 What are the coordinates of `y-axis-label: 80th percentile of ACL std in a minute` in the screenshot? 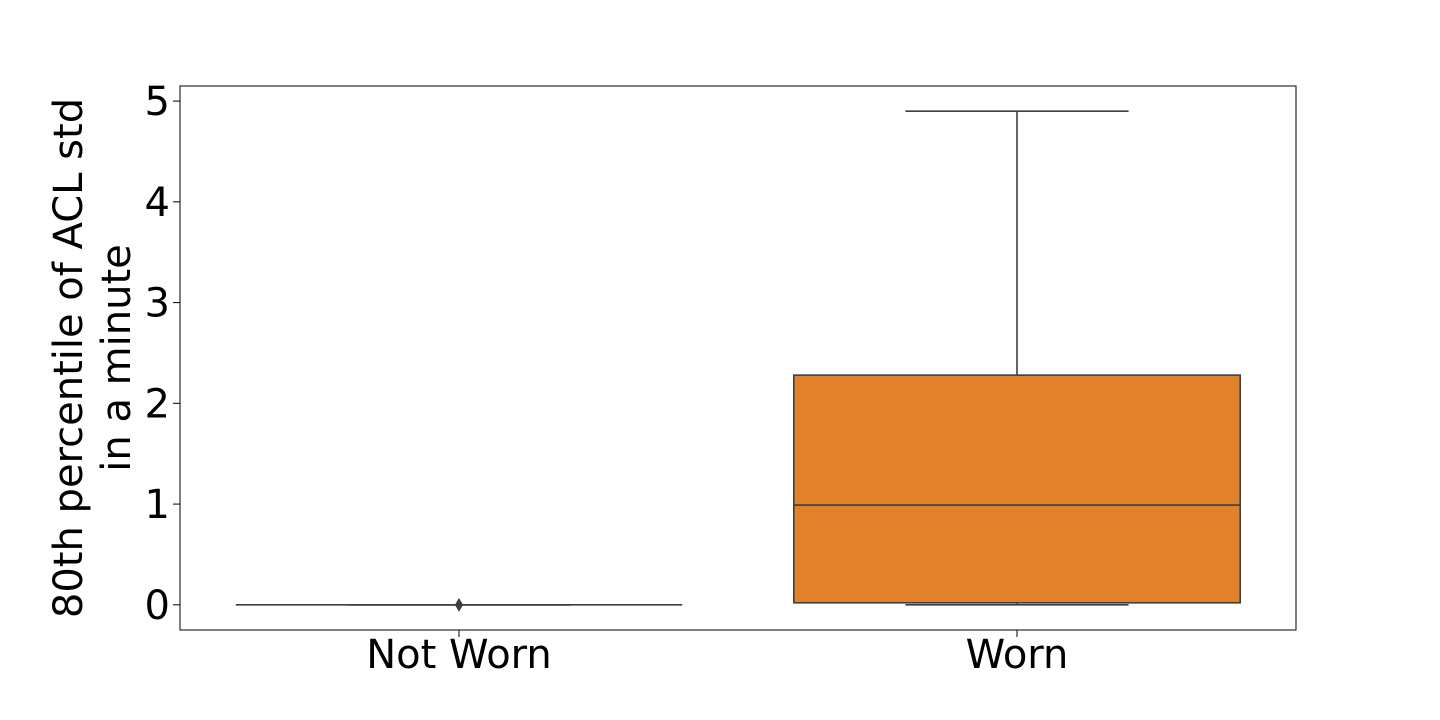 It's located at (93, 358).